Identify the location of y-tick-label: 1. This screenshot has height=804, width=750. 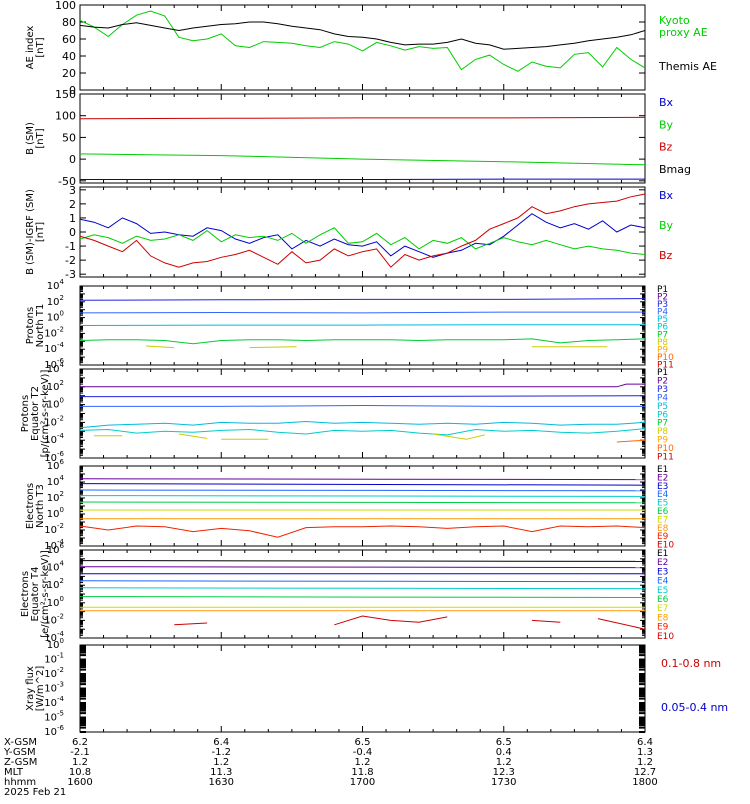
(72, 218).